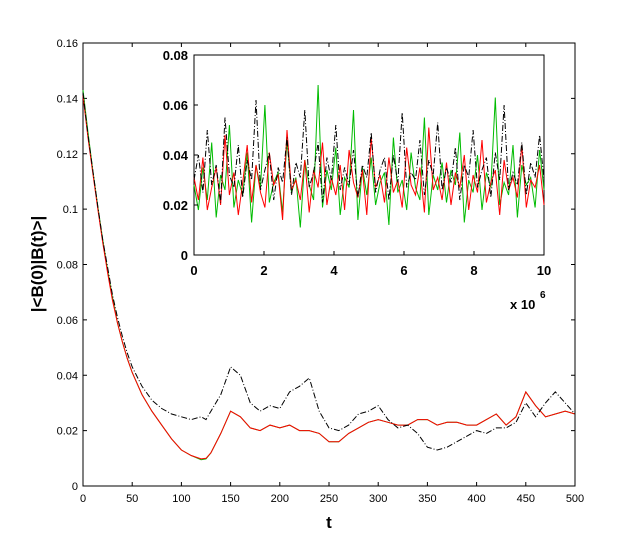 The width and height of the screenshot is (635, 545). What do you see at coordinates (67, 432) in the screenshot?
I see `main-y-tick-label: 0.02` at bounding box center [67, 432].